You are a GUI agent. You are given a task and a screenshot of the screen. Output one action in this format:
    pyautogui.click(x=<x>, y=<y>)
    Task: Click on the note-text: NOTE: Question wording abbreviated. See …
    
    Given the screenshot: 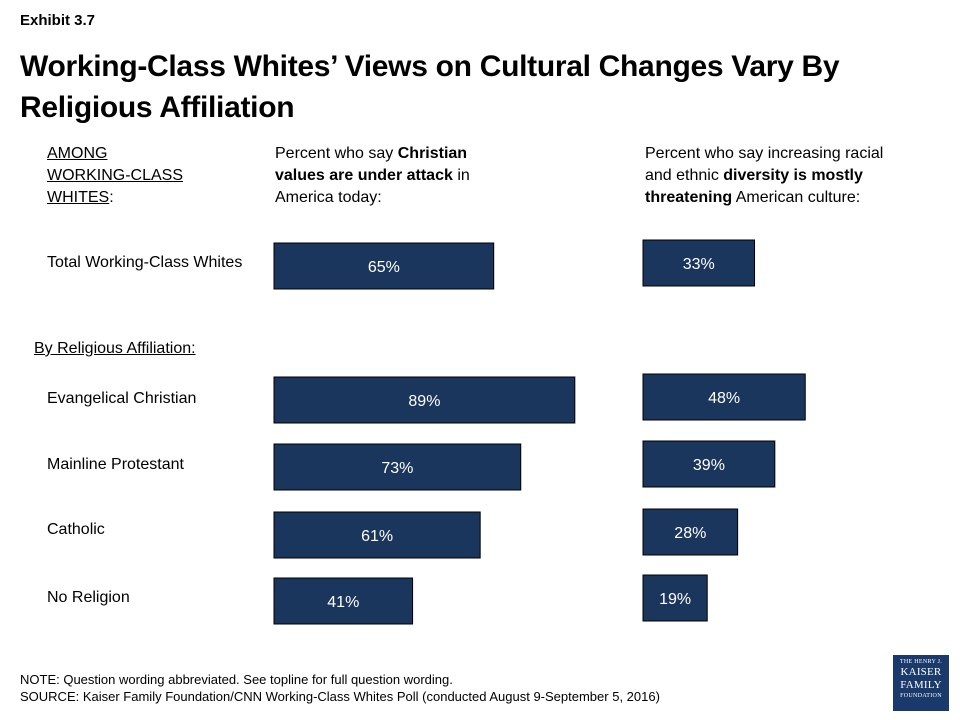 What is the action you would take?
    pyautogui.click(x=236, y=679)
    